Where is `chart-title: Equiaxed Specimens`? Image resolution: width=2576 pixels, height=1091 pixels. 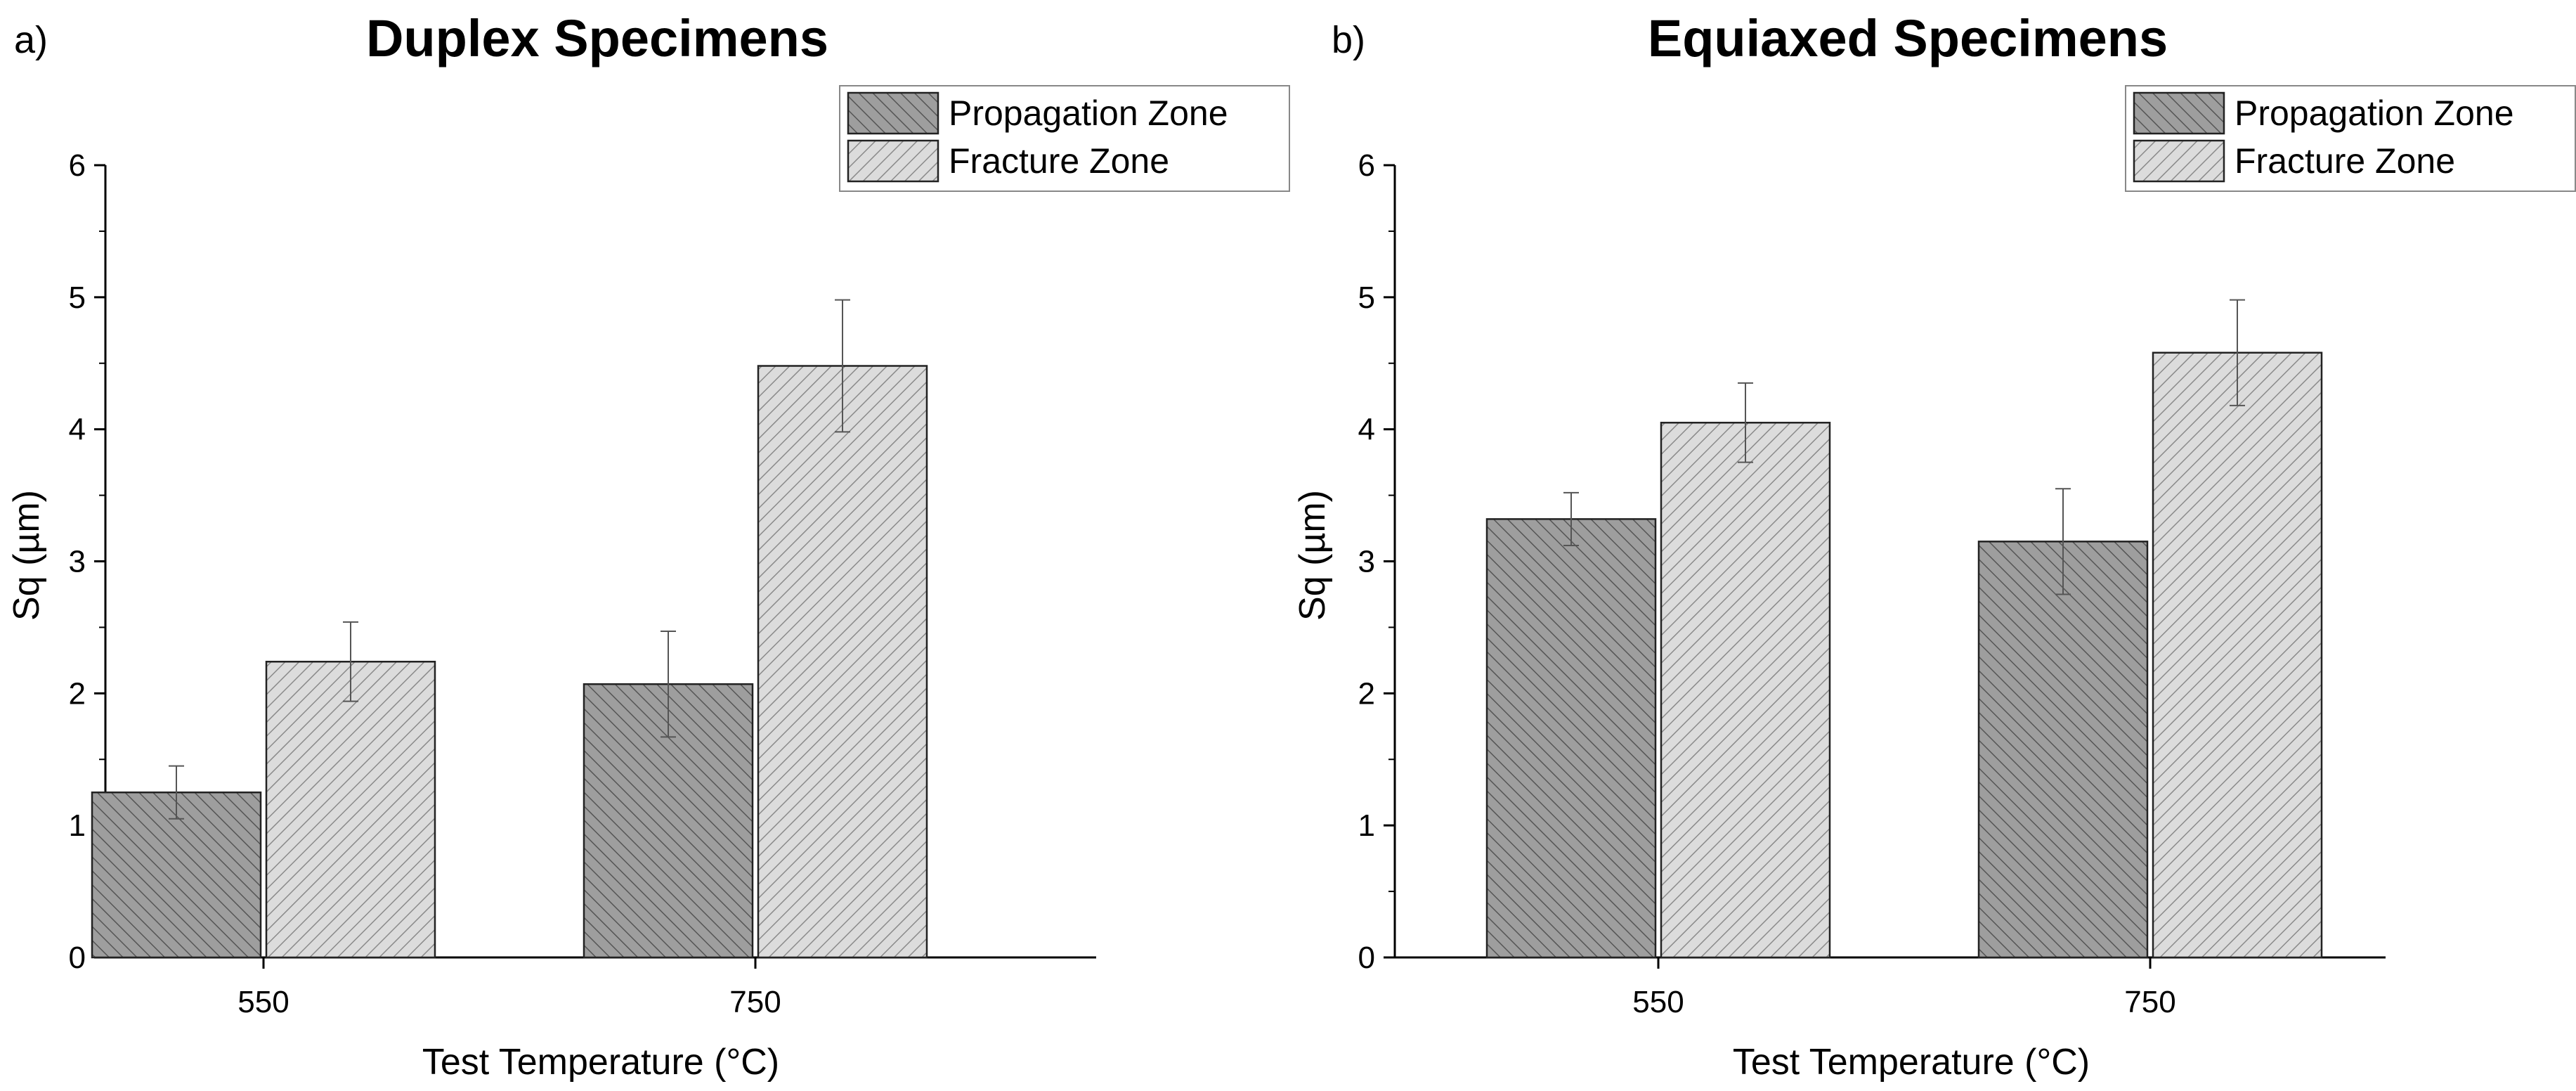 chart-title: Equiaxed Specimens is located at coordinates (1908, 38).